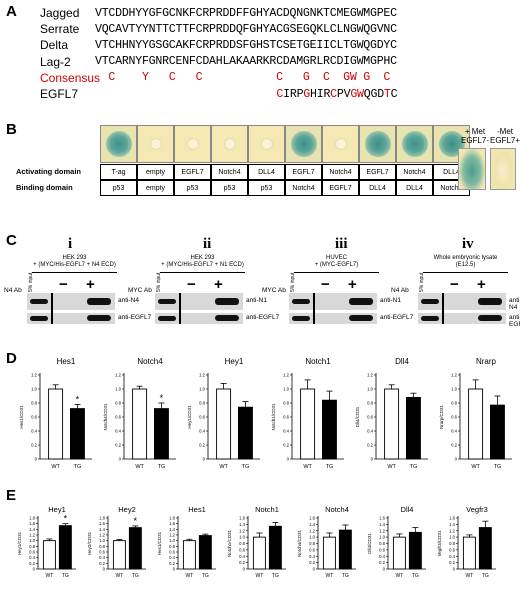  Describe the element at coordinates (70, 77) in the screenshot. I see `seq-name: Consensus` at that location.